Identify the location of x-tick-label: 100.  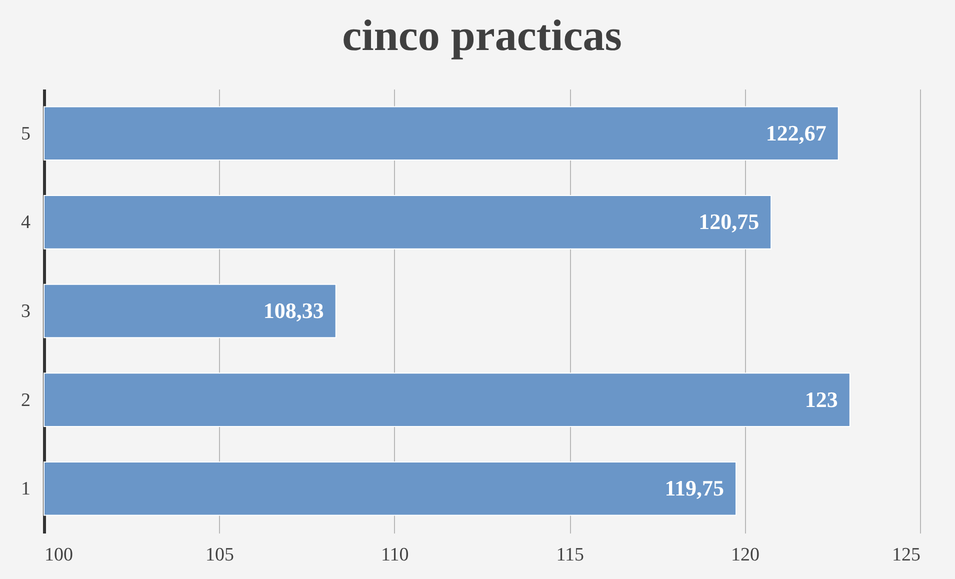
(58, 555).